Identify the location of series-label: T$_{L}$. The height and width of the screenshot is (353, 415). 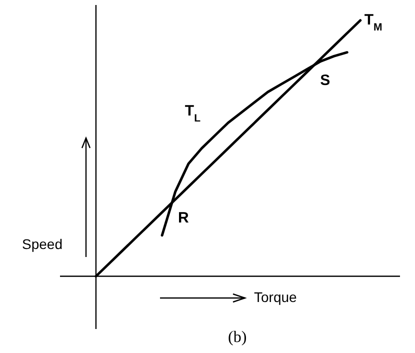
(193, 113).